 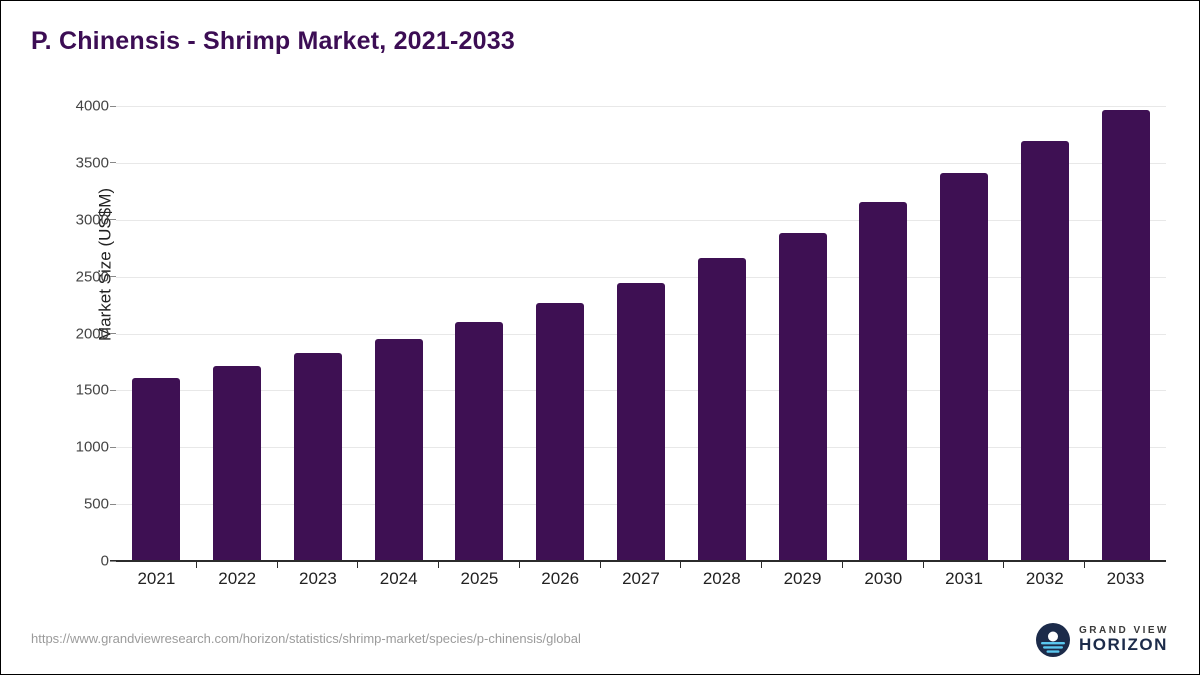 I want to click on y-tick-label: 0, so click(x=104, y=561).